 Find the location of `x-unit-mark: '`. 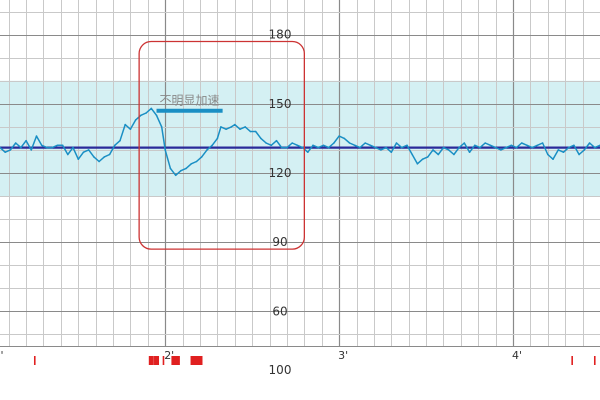

x-unit-mark: ' is located at coordinates (1, 355).